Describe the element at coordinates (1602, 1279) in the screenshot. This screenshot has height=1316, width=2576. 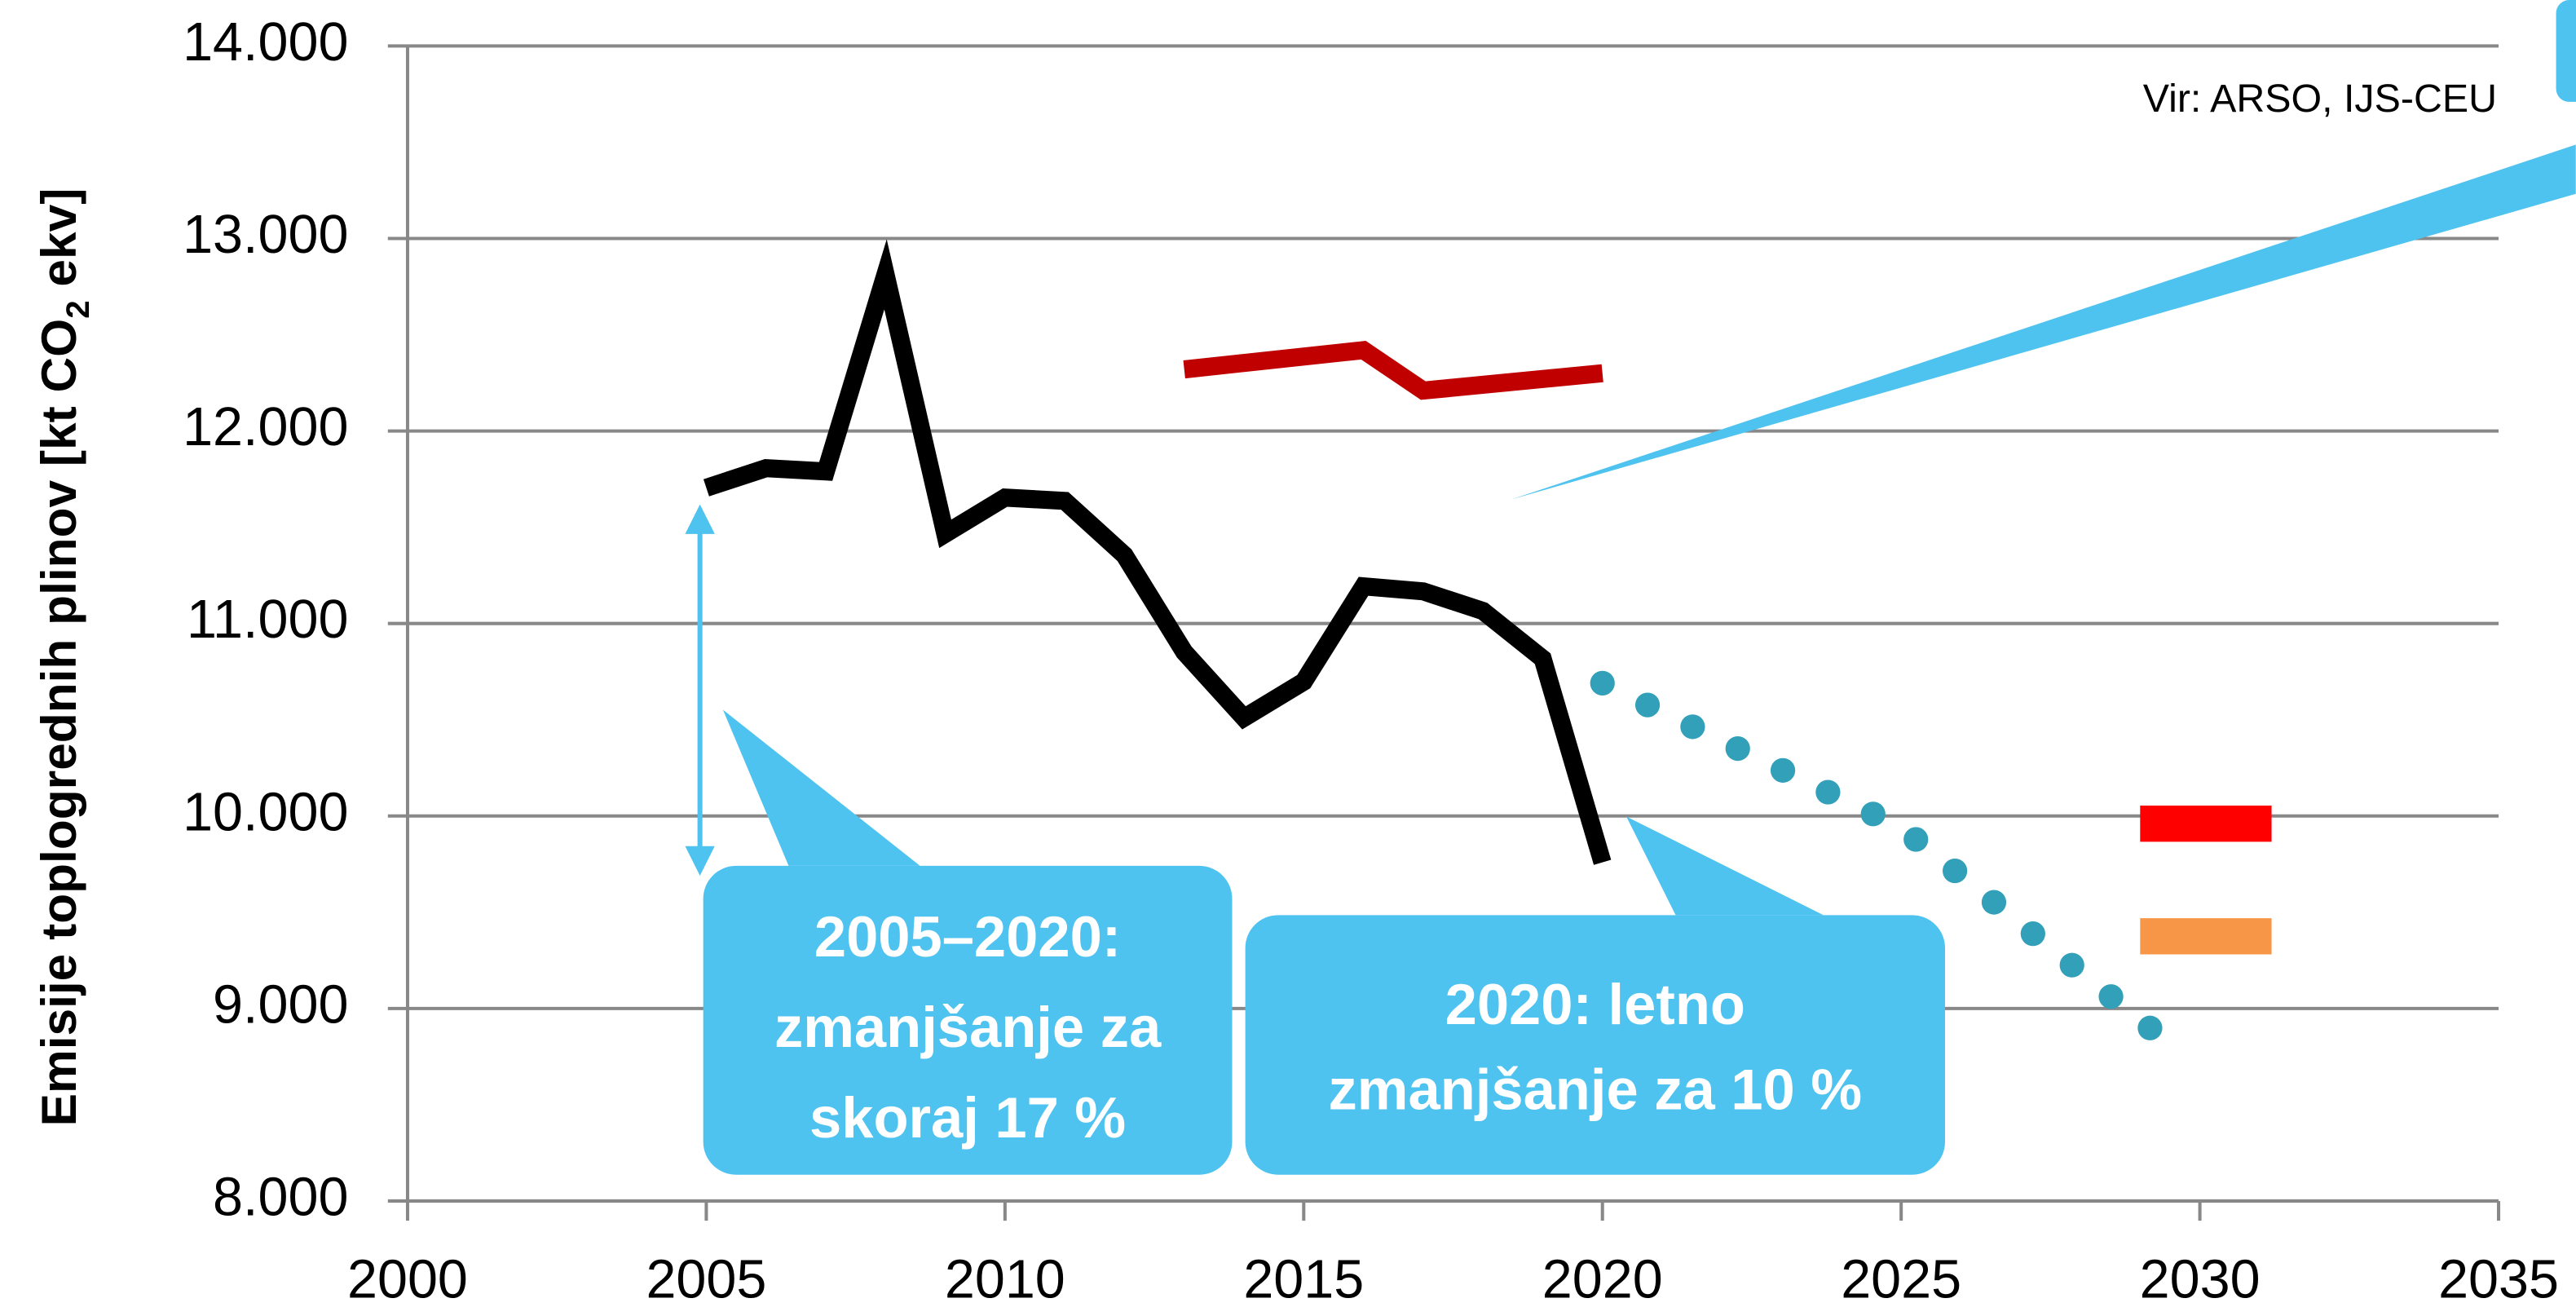
I see `x-tick-label: 2020` at that location.